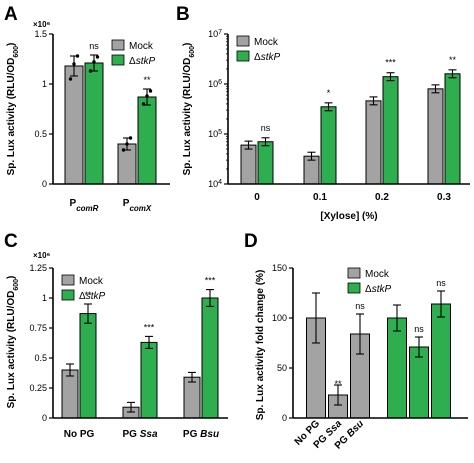  What do you see at coordinates (382, 197) in the screenshot?
I see `panel-b-xcat: 0.2` at bounding box center [382, 197].